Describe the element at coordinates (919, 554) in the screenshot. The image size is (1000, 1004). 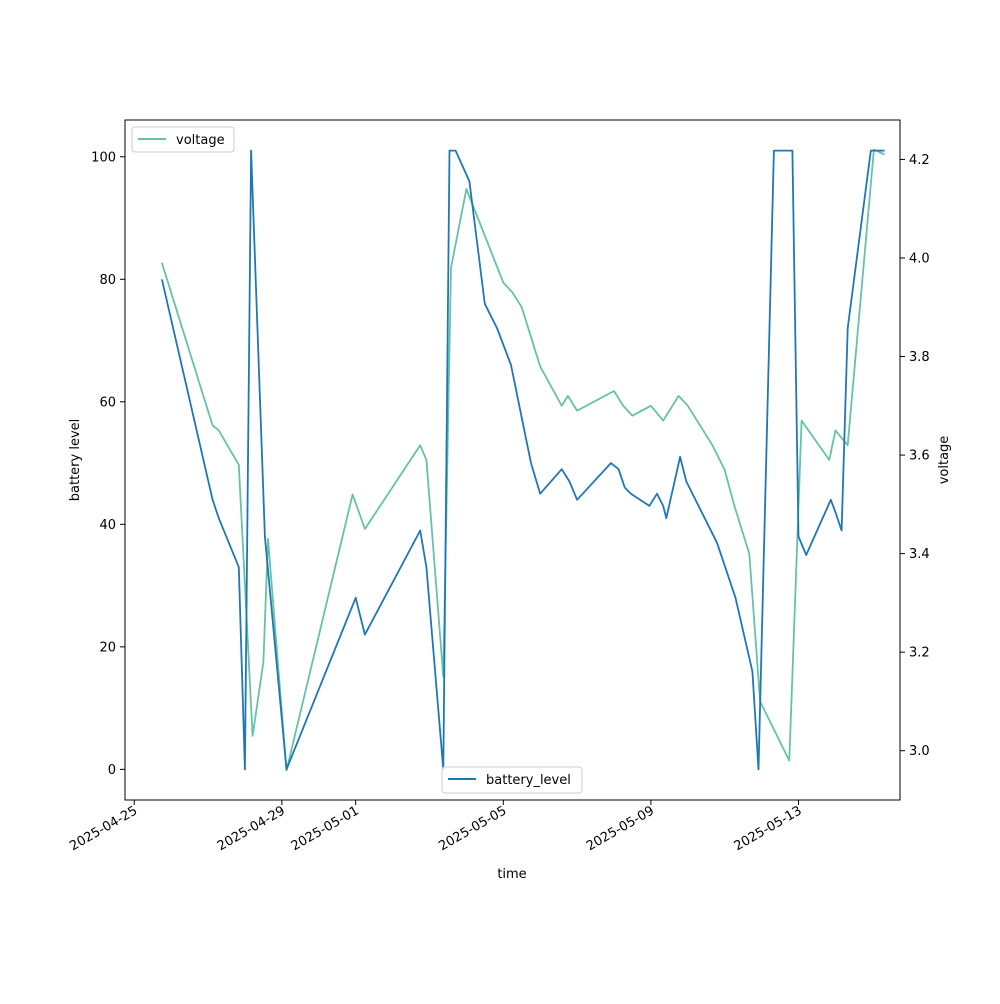
I see `y-right-tick-label: 3.4` at that location.